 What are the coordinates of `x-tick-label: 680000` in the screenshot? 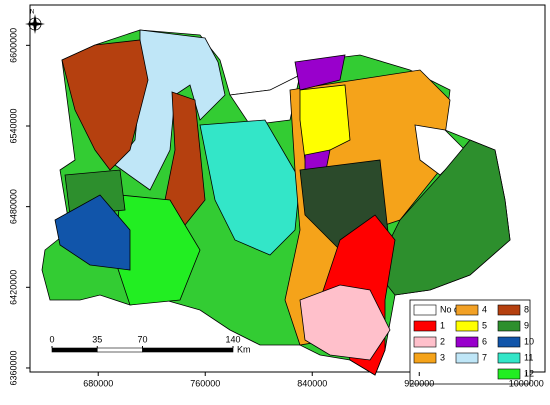 It's located at (98, 383).